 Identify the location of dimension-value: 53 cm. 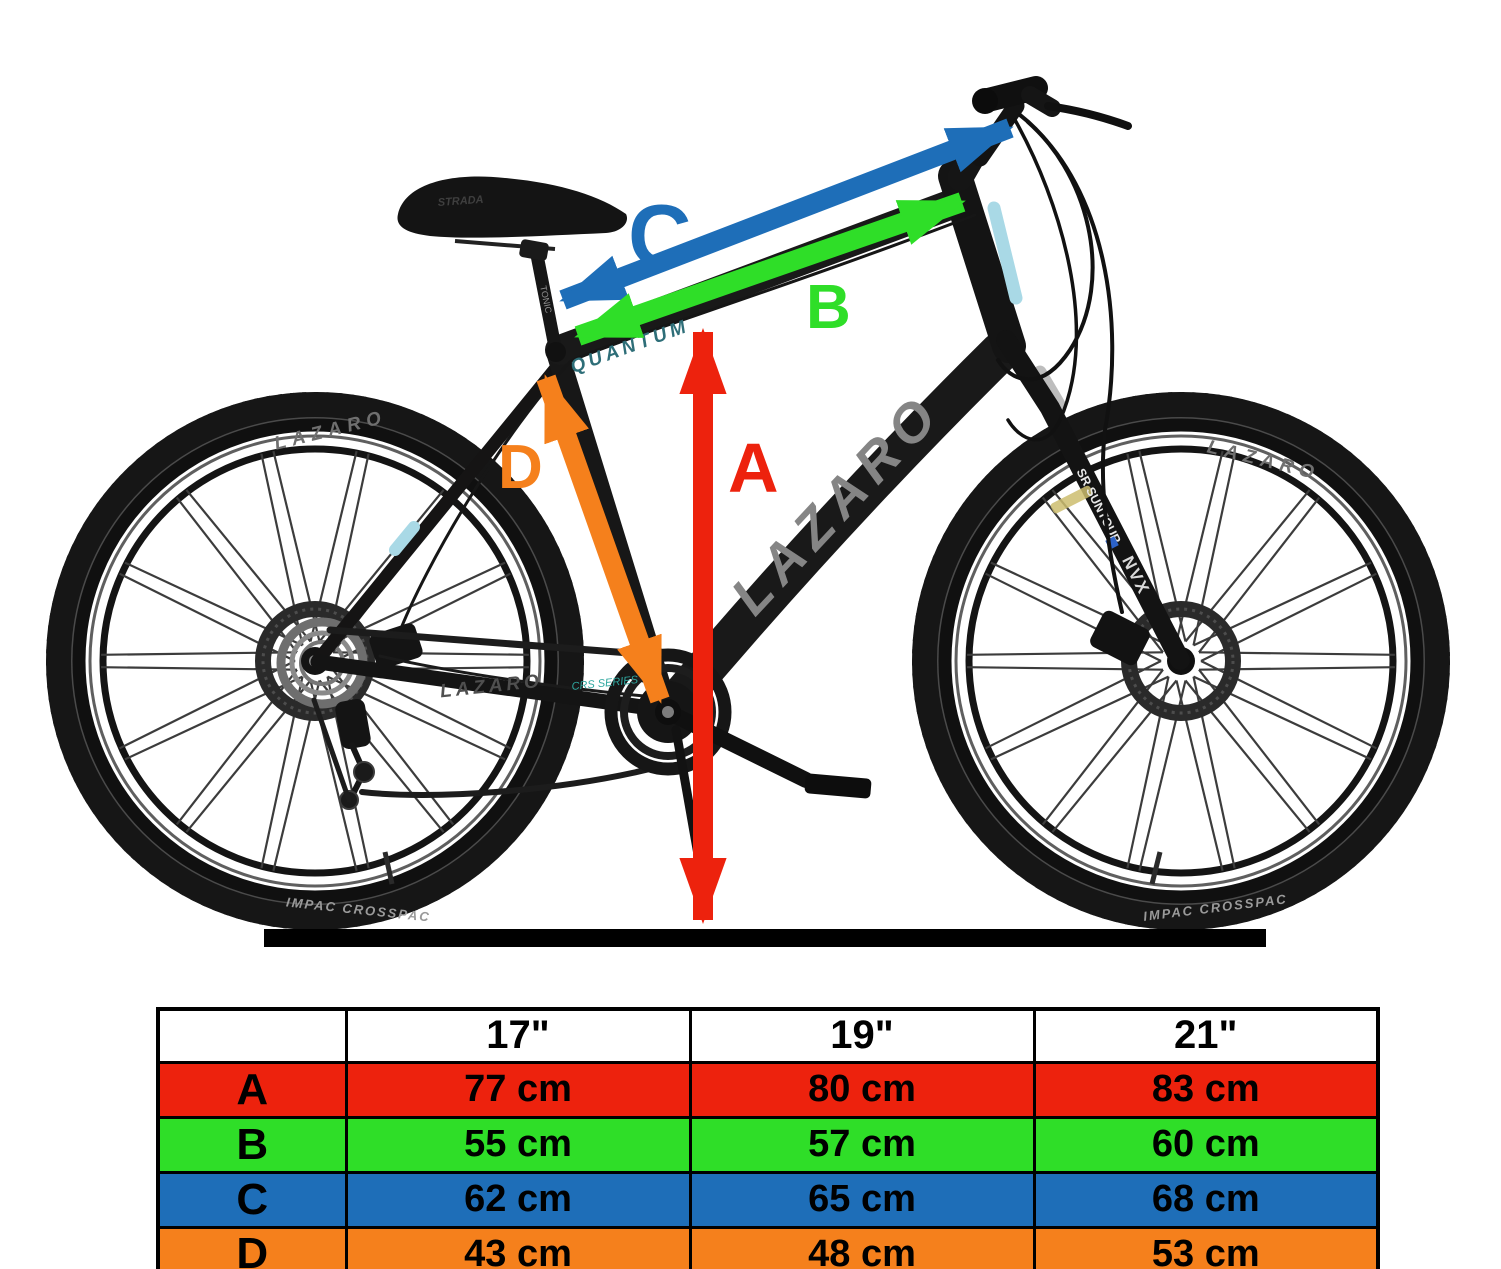
(1206, 1247).